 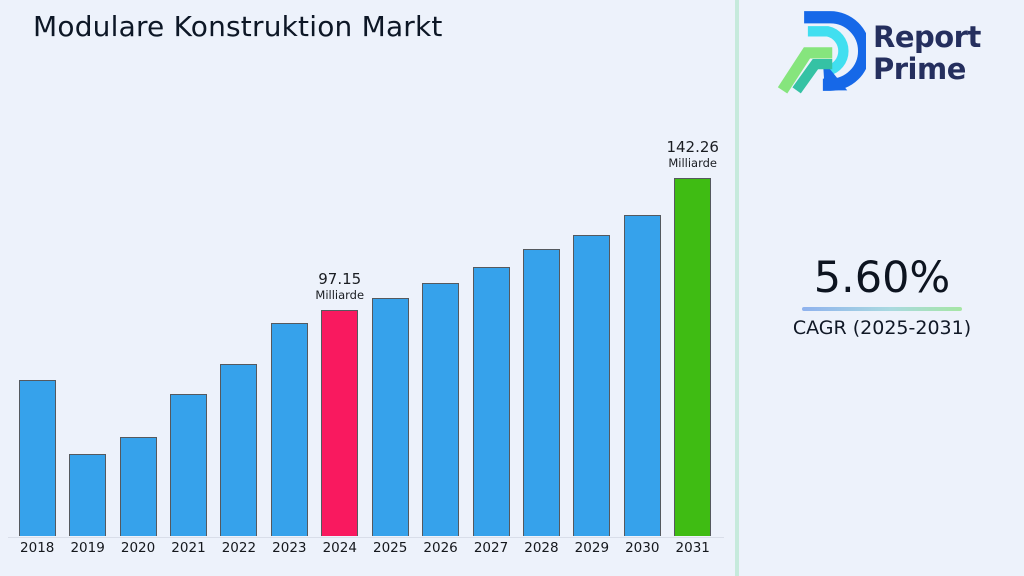 What do you see at coordinates (138, 548) in the screenshot?
I see `x-tick-2020: 2020` at bounding box center [138, 548].